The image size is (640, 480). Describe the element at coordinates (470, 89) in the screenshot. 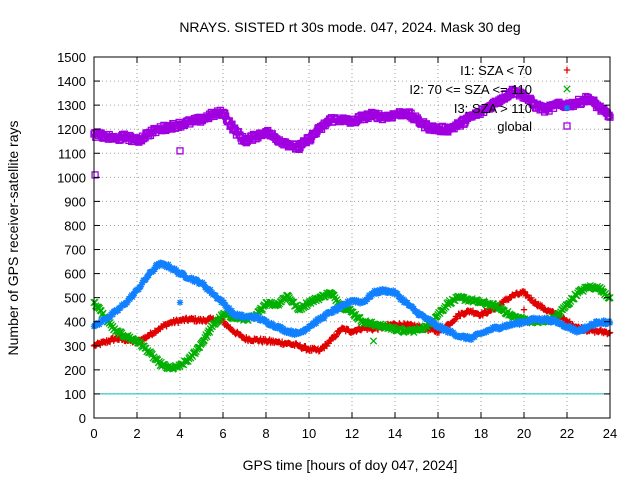

I see `legend-label: I2: 70 <= SZA <= 110` at that location.